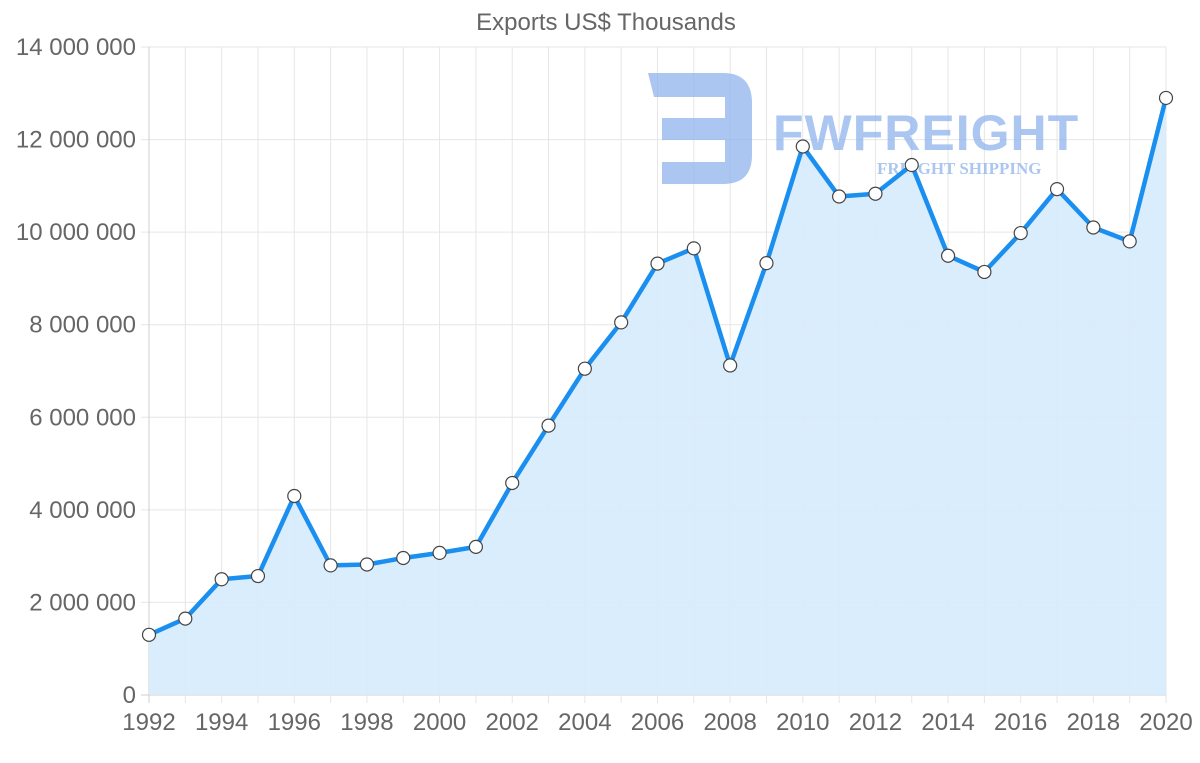  What do you see at coordinates (439, 722) in the screenshot?
I see `x-tick-label: 2000` at bounding box center [439, 722].